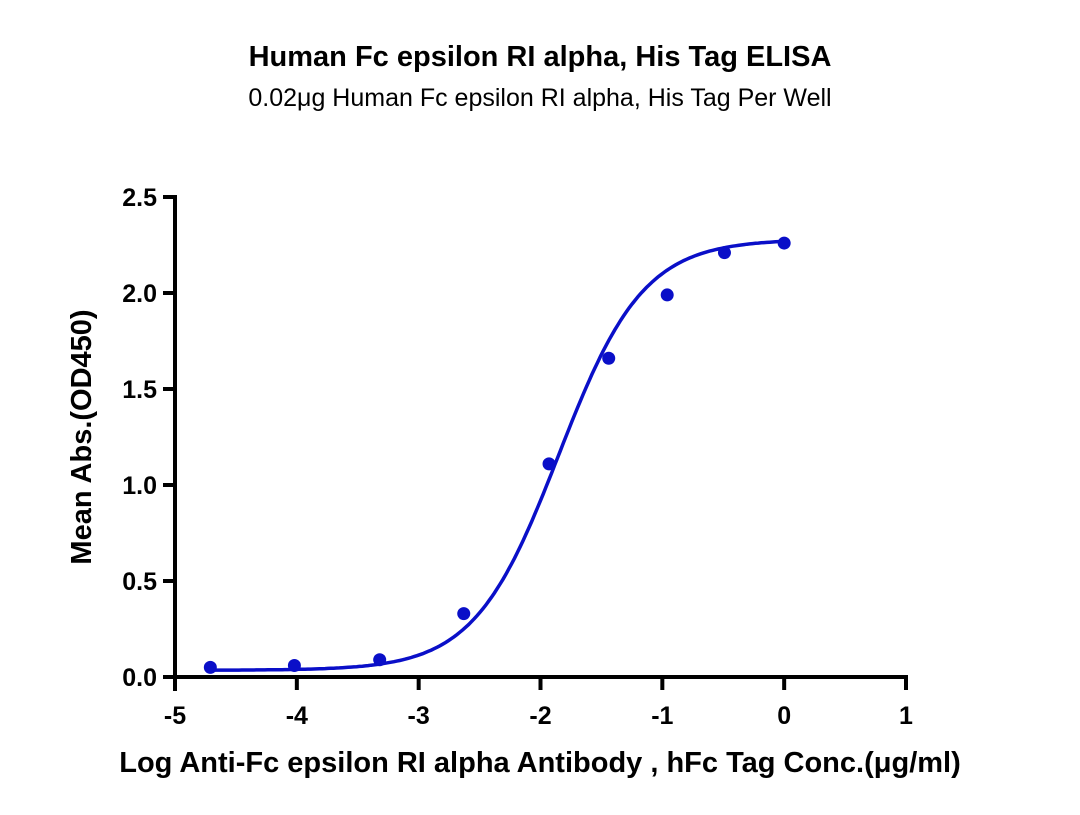  Describe the element at coordinates (82, 436) in the screenshot. I see `y-axis-label: Mean Abs.(OD450)` at that location.